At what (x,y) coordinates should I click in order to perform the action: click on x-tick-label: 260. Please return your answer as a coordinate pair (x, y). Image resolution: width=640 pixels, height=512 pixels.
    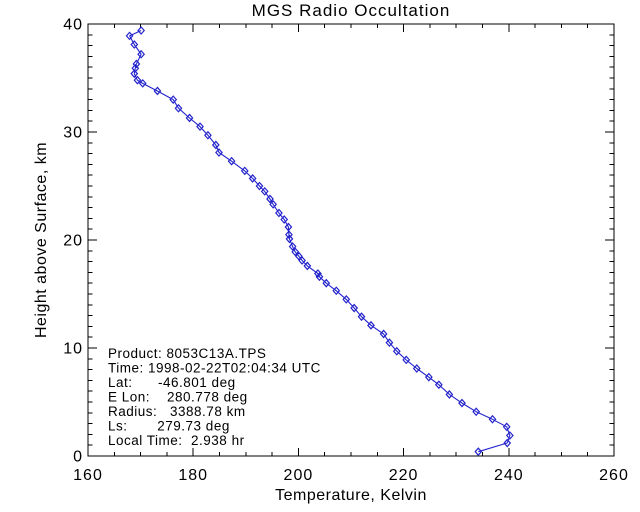
    Looking at the image, I should click on (614, 475).